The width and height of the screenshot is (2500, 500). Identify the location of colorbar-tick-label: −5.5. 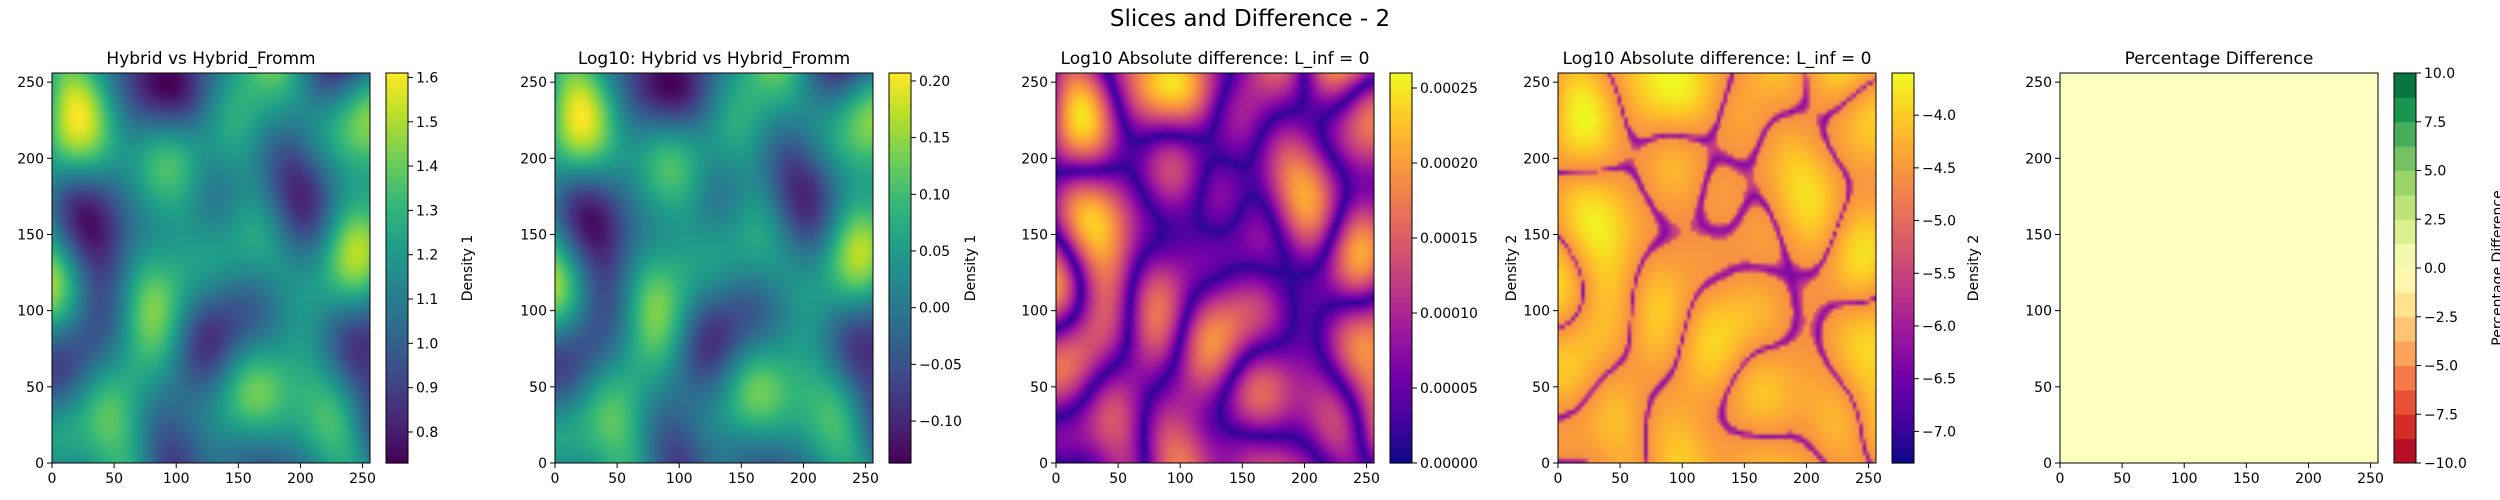
(1939, 274).